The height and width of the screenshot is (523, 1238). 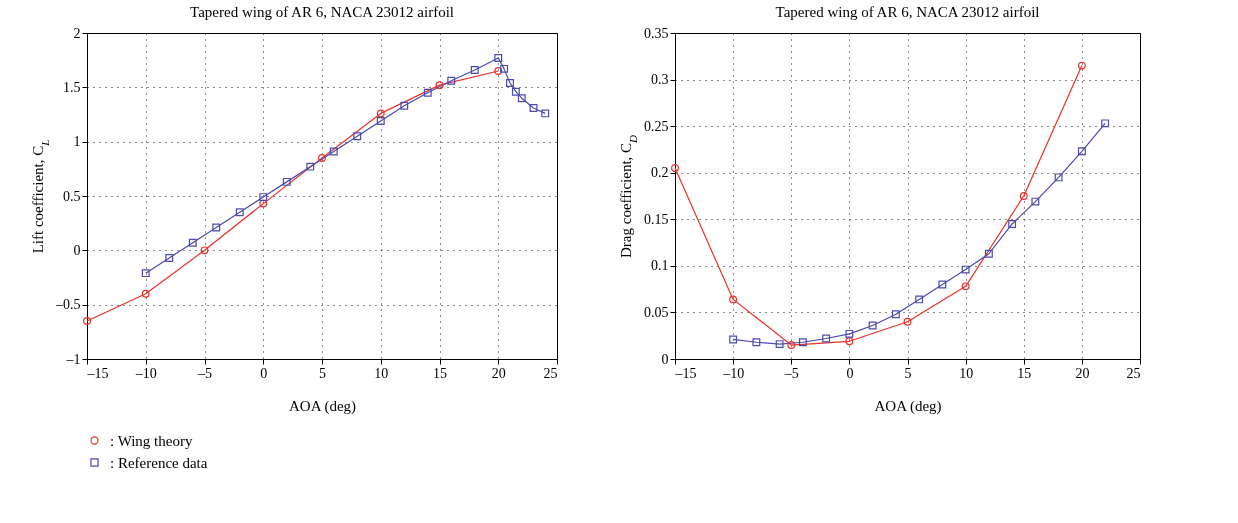 What do you see at coordinates (68, 305) in the screenshot?
I see `y-tick-label: –0.5` at bounding box center [68, 305].